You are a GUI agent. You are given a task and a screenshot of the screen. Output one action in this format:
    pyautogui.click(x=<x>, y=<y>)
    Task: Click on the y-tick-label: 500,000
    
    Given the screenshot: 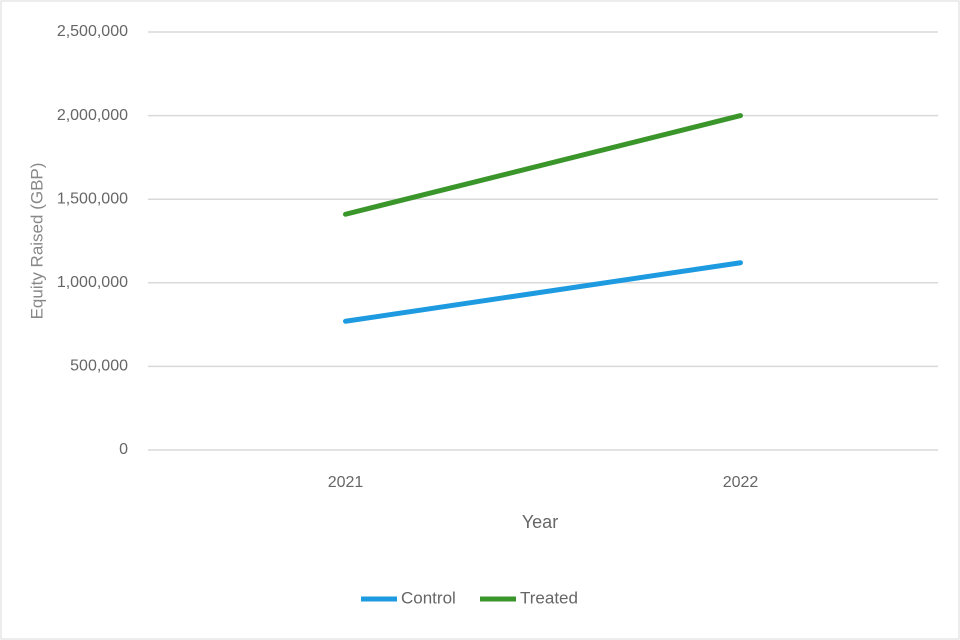 What is the action you would take?
    pyautogui.click(x=99, y=366)
    